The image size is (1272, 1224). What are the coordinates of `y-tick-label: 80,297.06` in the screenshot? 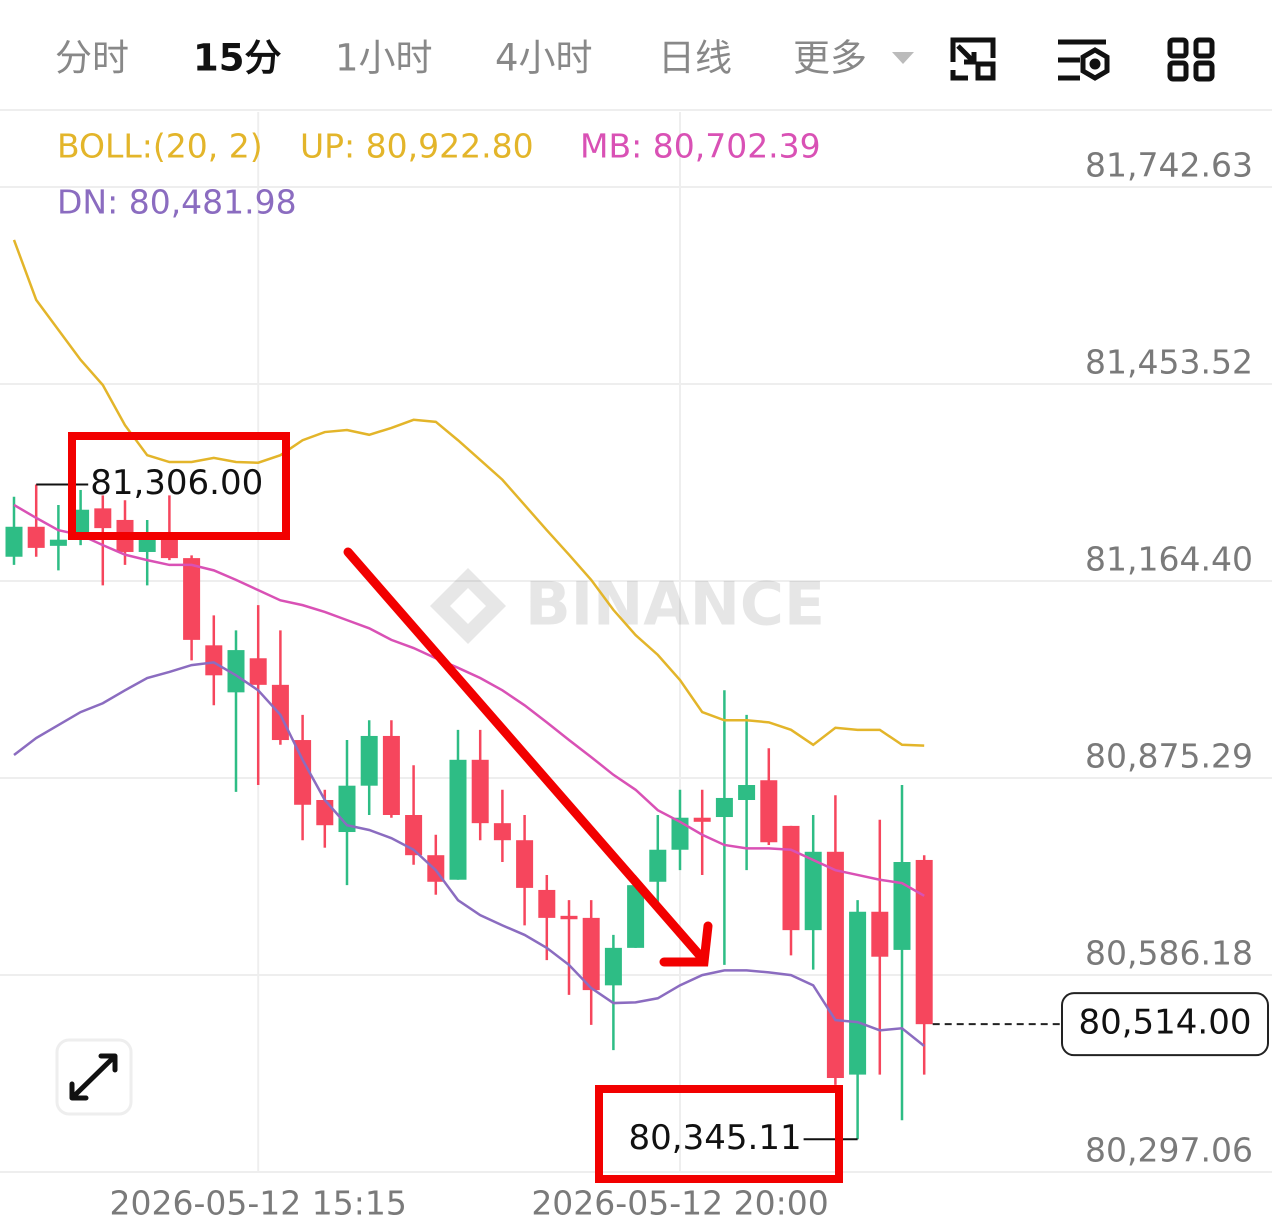 It's located at (1169, 1150).